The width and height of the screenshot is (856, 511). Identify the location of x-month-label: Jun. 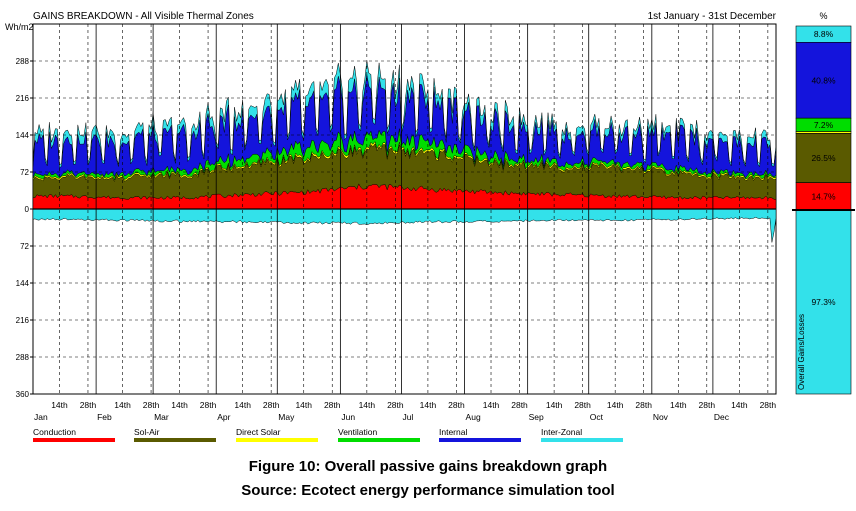
(348, 417).